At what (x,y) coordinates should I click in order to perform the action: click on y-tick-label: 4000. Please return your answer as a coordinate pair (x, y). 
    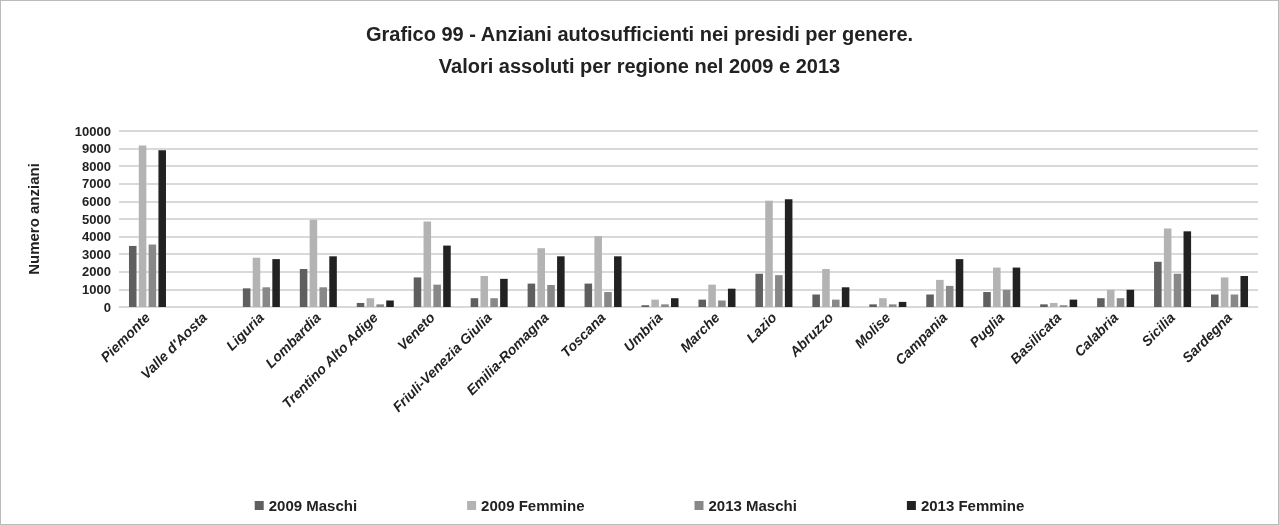
    Looking at the image, I should click on (96, 237).